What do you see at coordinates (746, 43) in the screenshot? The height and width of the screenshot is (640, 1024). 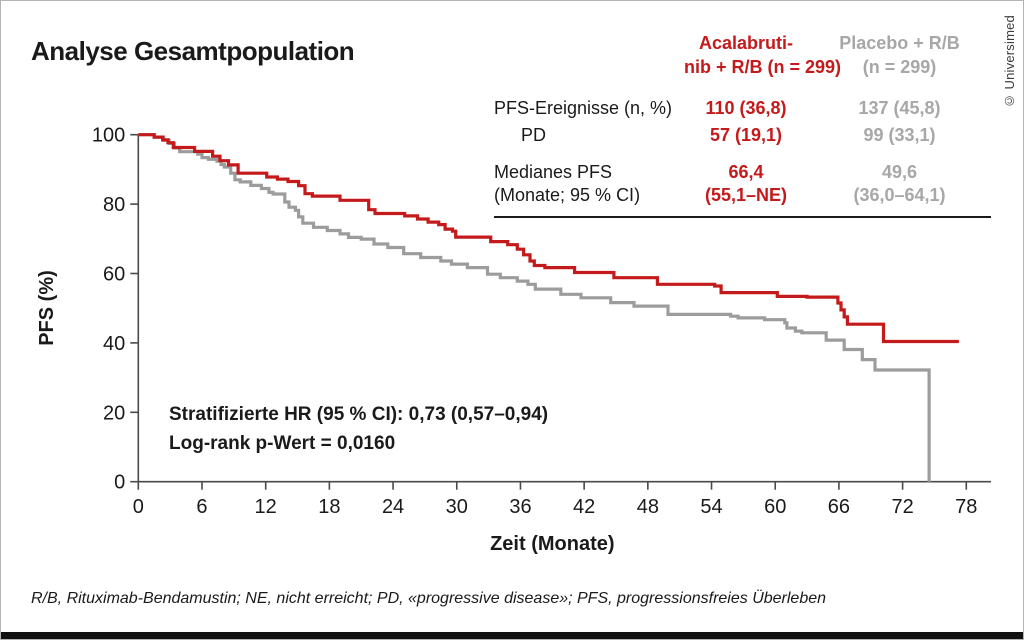 I see `stats-header-acalabrutinib-line1: Acalabruti-` at bounding box center [746, 43].